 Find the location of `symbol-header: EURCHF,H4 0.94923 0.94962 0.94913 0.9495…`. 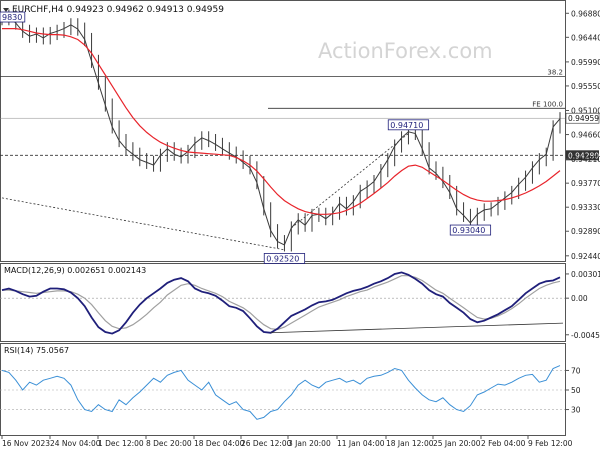

symbol-header: EURCHF,H4 0.94923 0.94962 0.94913 0.9495… is located at coordinates (118, 10).